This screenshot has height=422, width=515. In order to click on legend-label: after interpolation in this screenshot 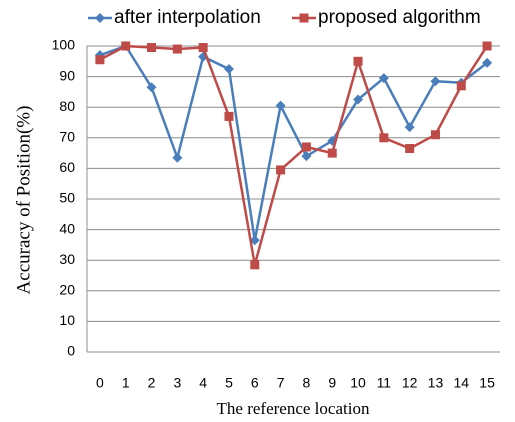, I will do `click(187, 17)`.